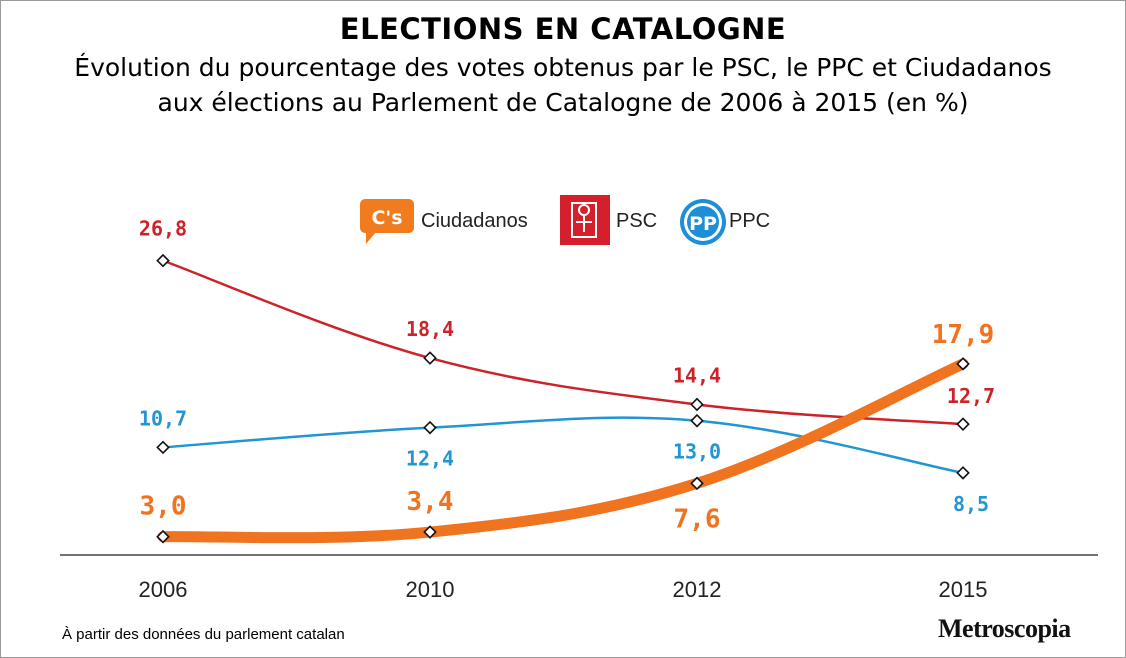  I want to click on ppc-line, so click(563, 445).